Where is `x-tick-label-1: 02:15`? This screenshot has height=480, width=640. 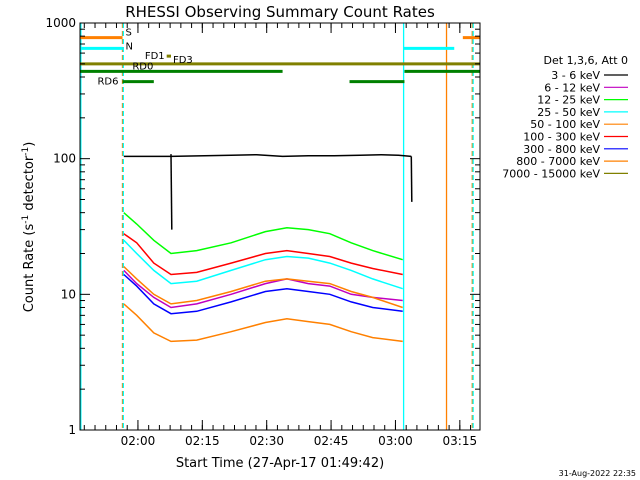
x-tick-label-1: 02:15 is located at coordinates (202, 441).